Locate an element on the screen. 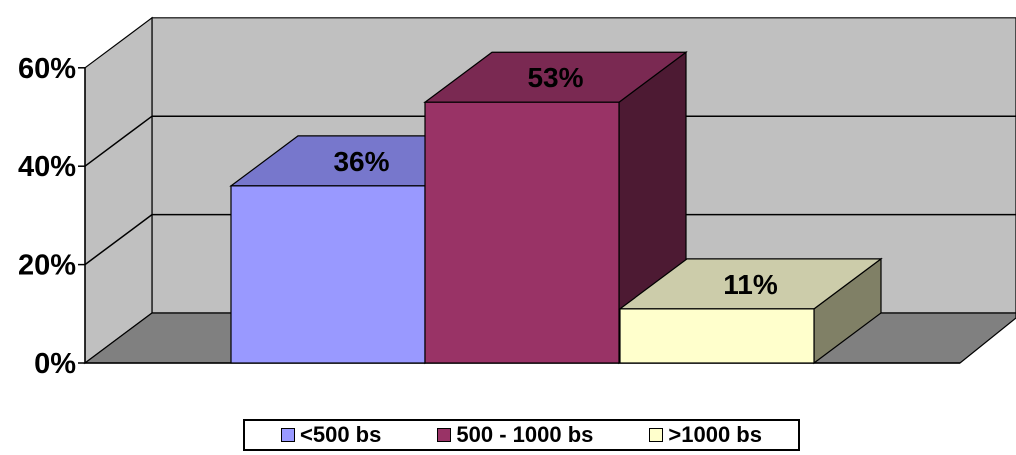 This screenshot has height=455, width=1016. legend-label: <500 bs is located at coordinates (341, 434).